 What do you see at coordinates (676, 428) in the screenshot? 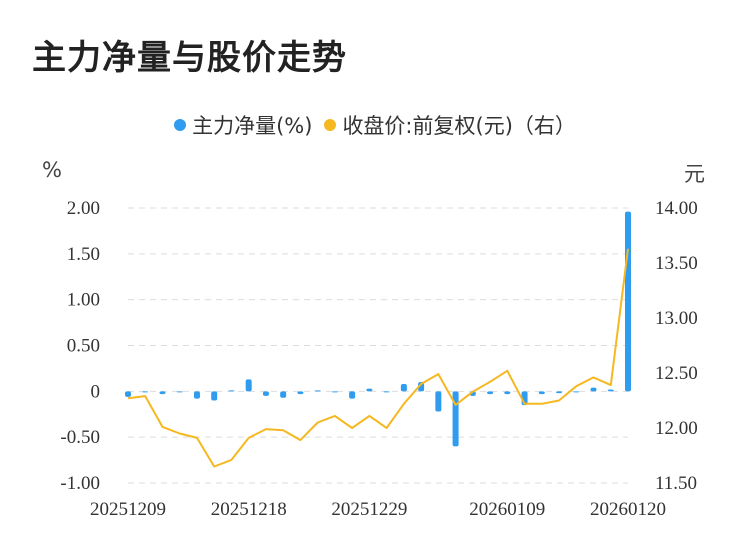
I see `y-right-tick-label: 12.00` at bounding box center [676, 428].